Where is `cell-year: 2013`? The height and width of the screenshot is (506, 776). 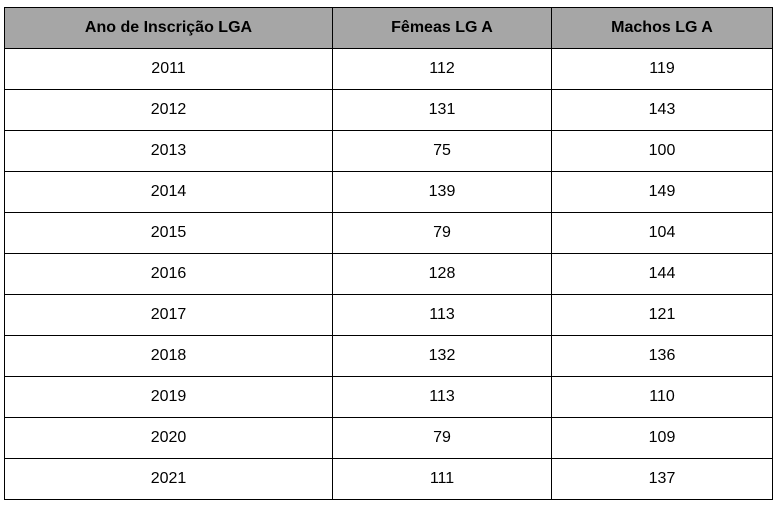 cell-year: 2013 is located at coordinates (168, 151).